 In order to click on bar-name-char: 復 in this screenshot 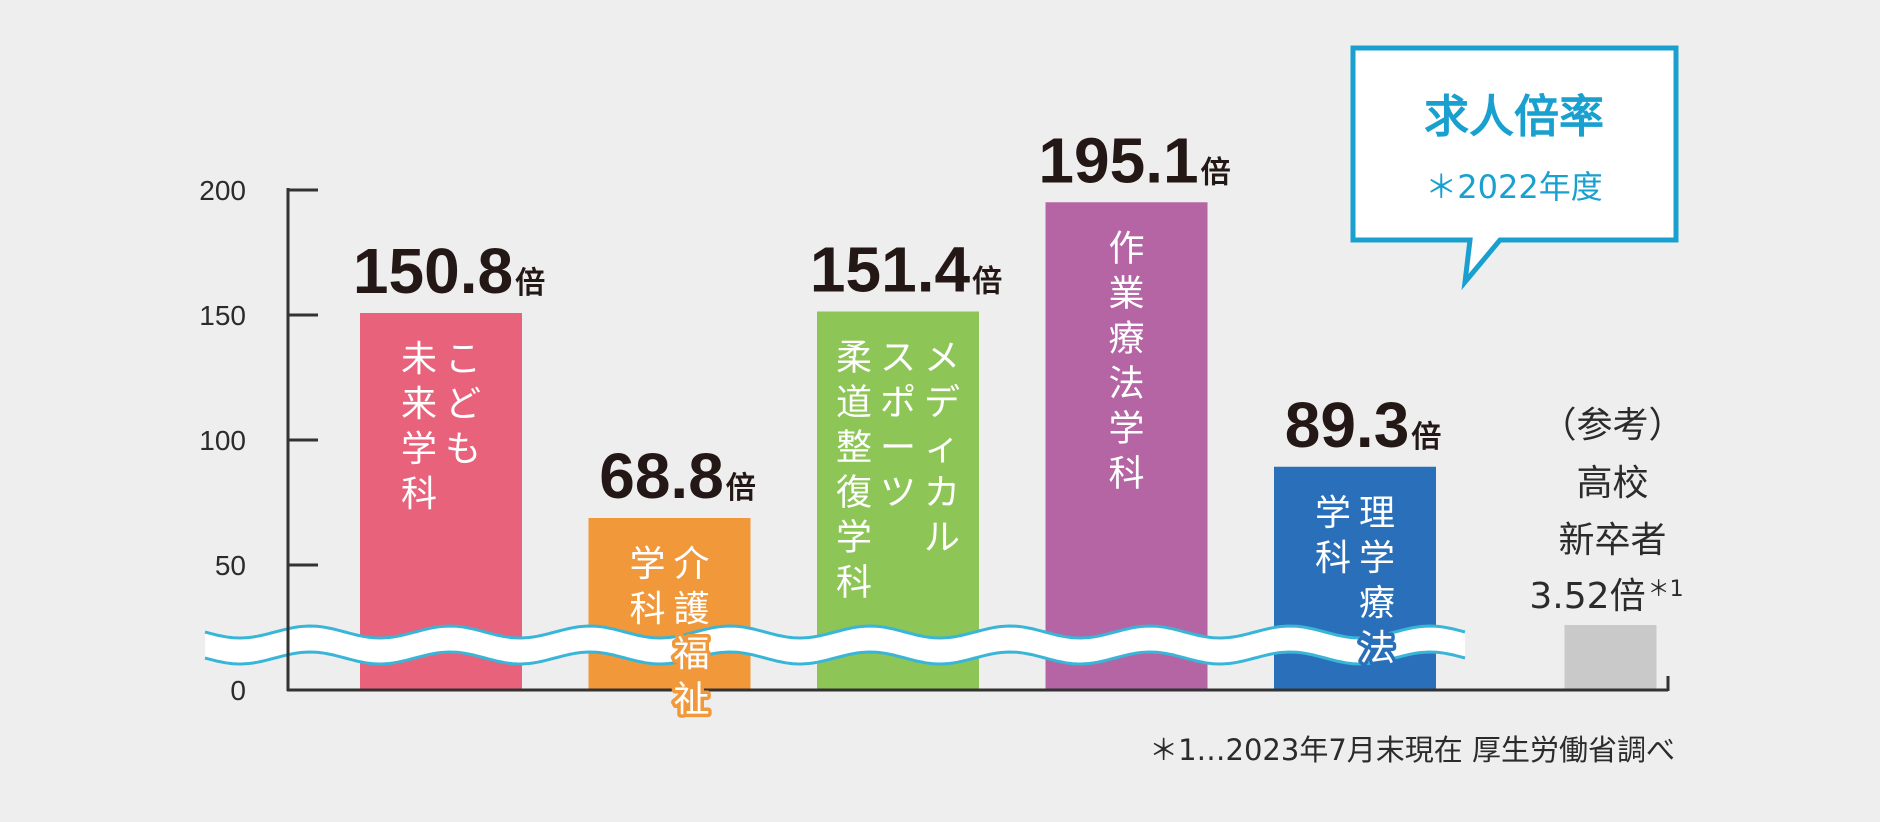, I will do `click(854, 493)`.